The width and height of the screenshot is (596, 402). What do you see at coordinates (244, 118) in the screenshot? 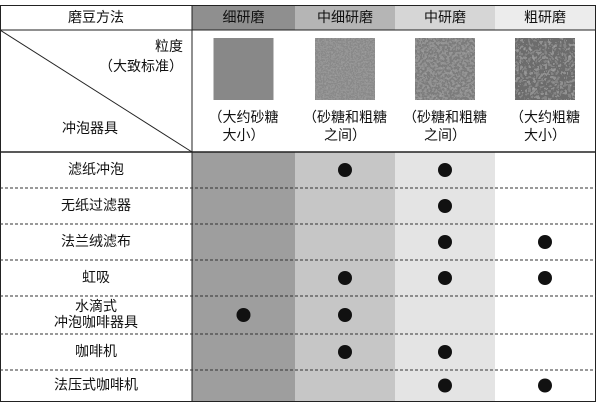
I see `grind-caption: （大约砂糖` at bounding box center [244, 118].